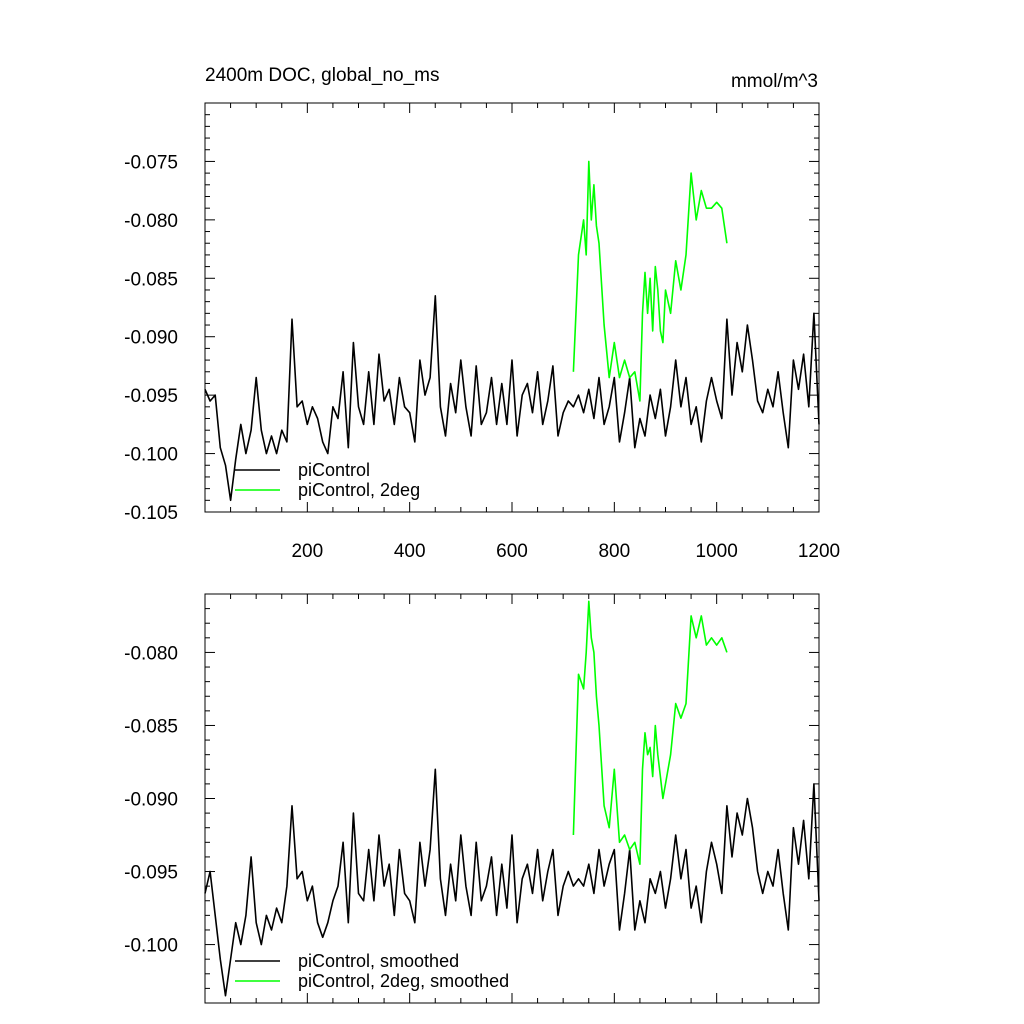 The image size is (1024, 1024). What do you see at coordinates (774, 81) in the screenshot?
I see `units-label: mmol/m^3` at bounding box center [774, 81].